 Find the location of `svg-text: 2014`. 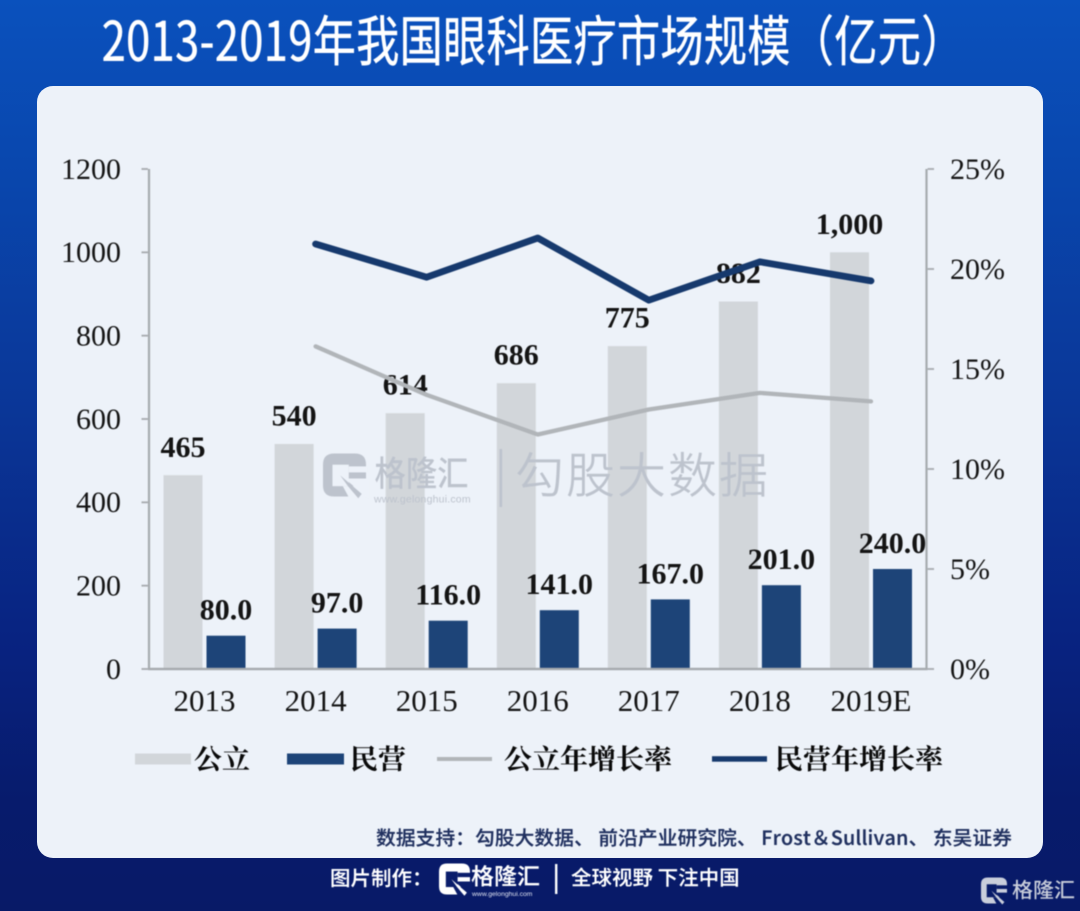

svg-text: 2014 is located at coordinates (316, 700).